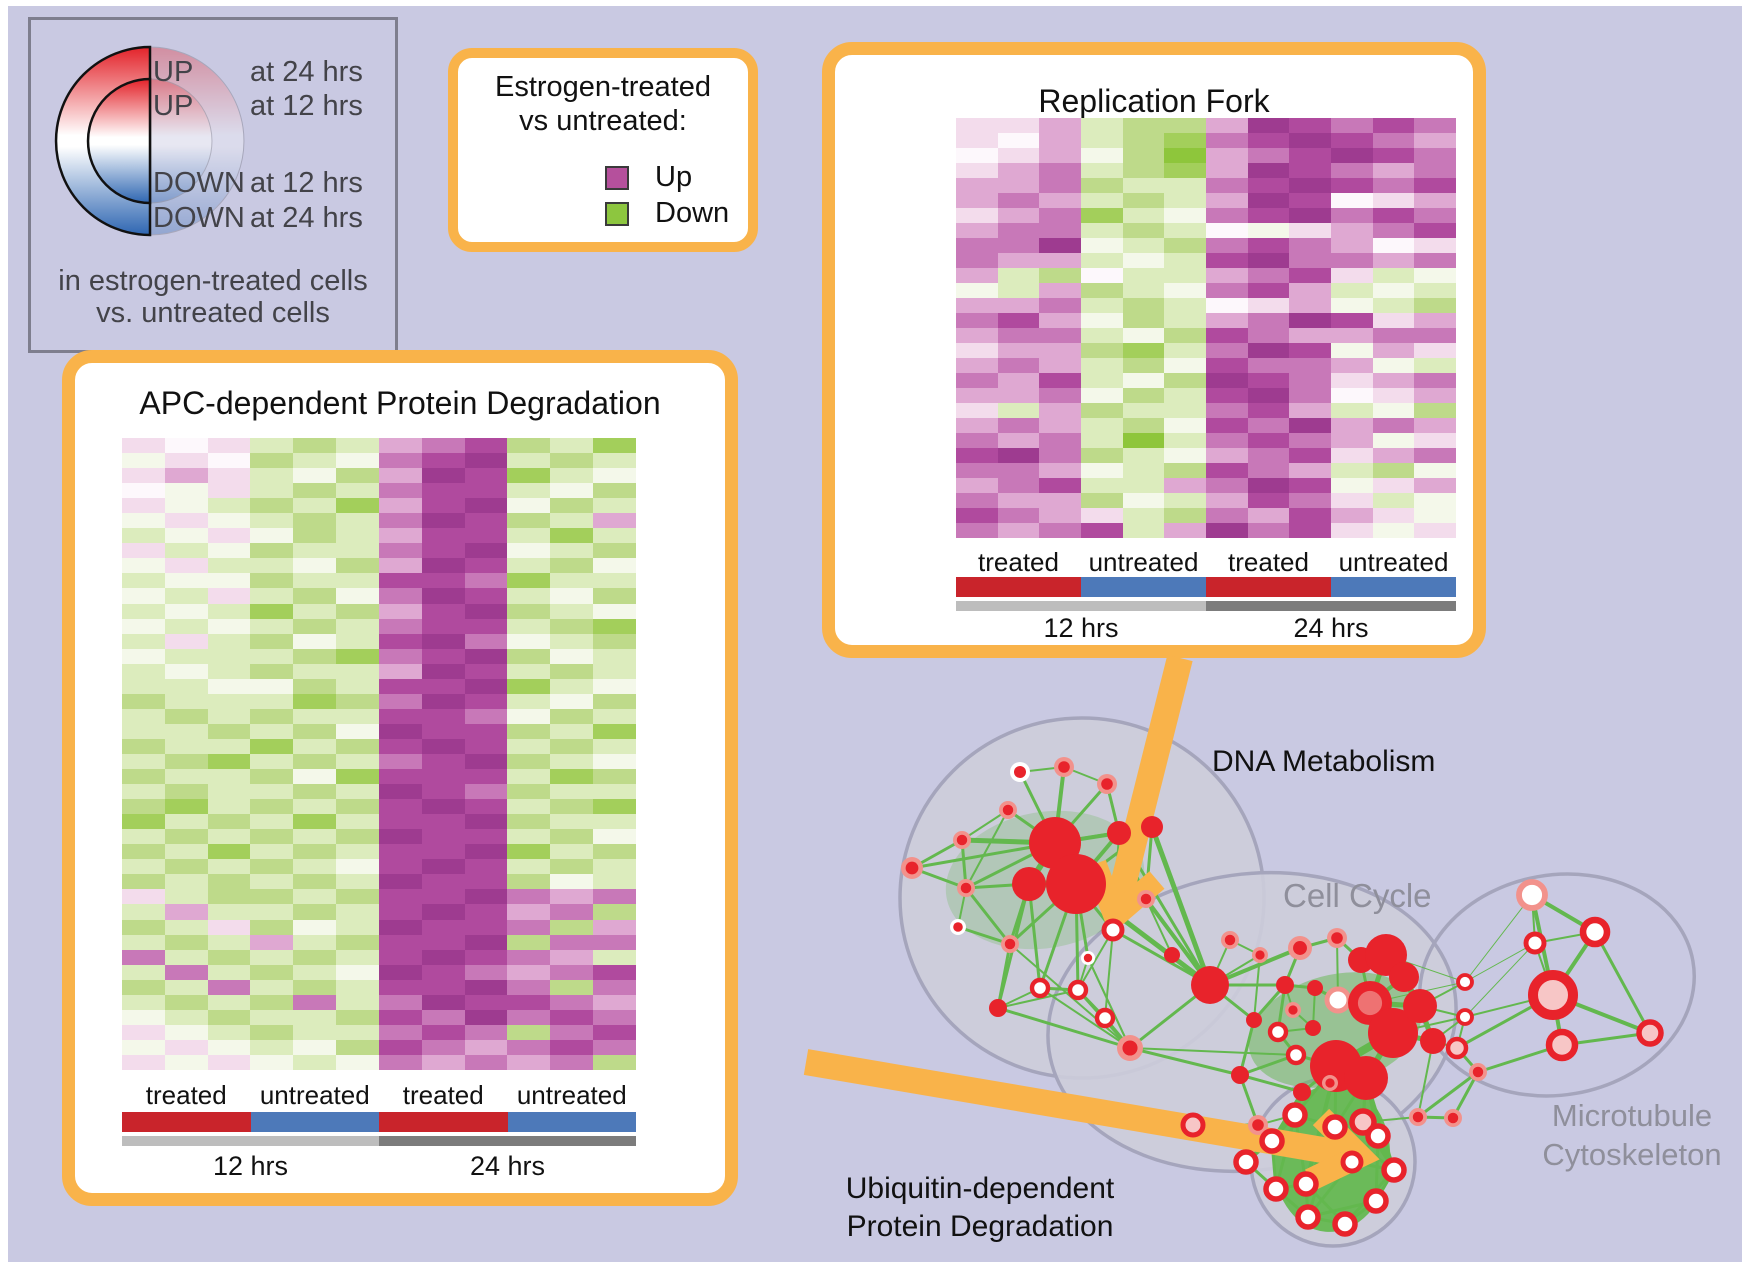  I want to click on network-edge, so click(1159, 927).